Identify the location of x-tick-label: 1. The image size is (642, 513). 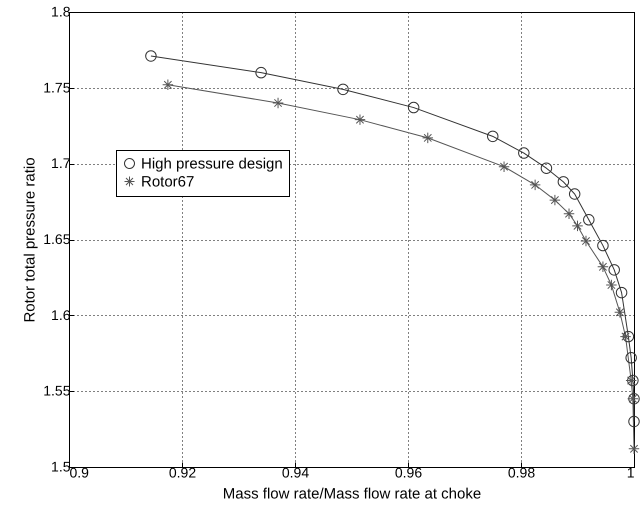
(630, 472).